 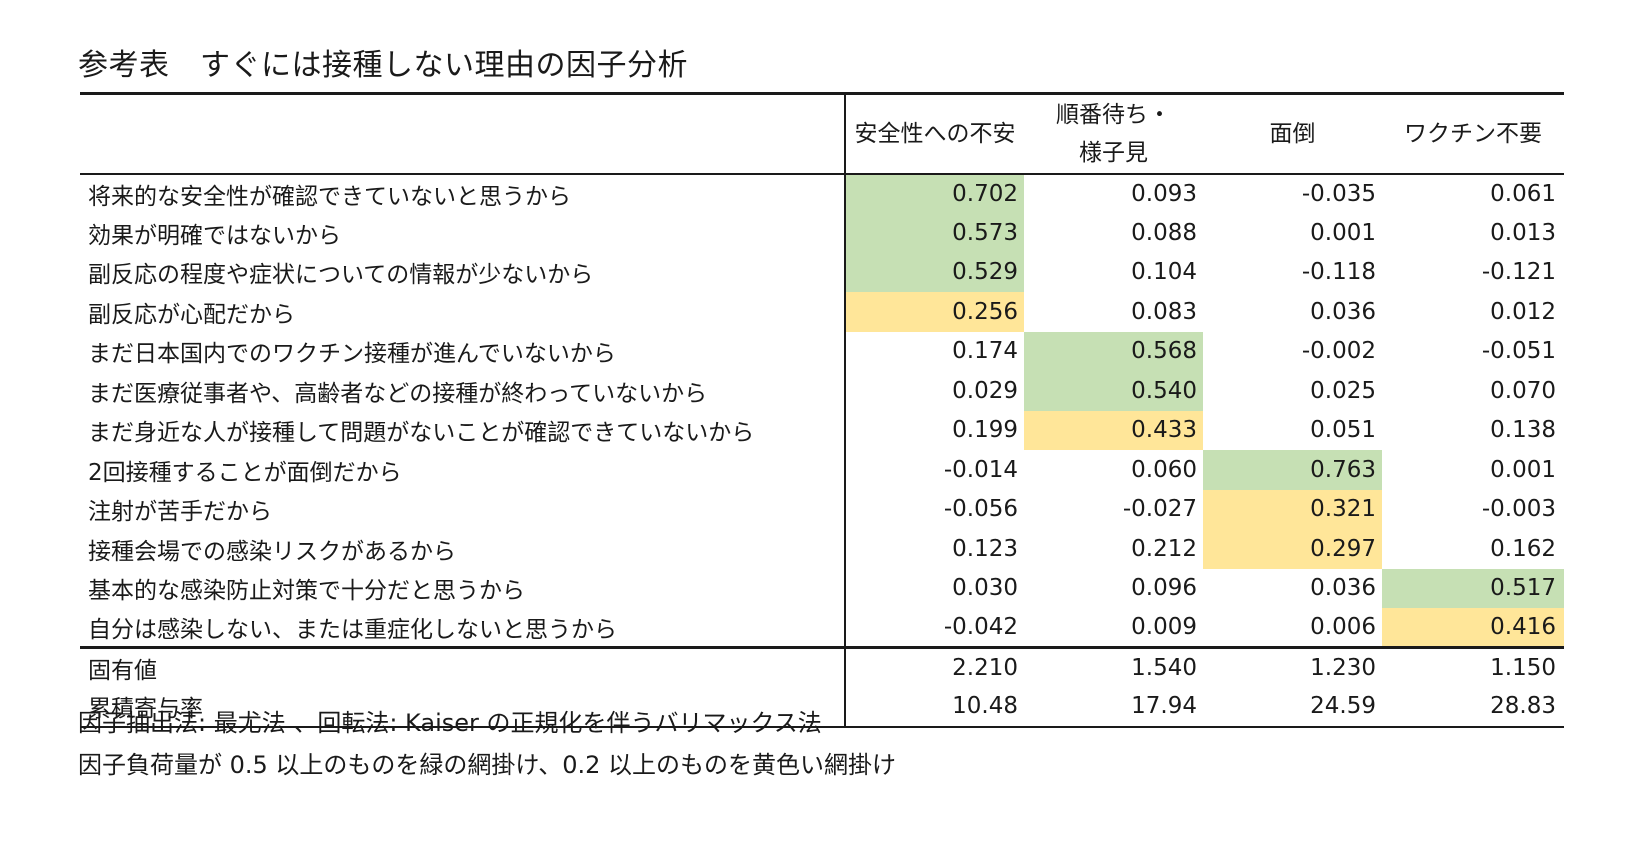 I want to click on loading-value-cell: 0.009, so click(x=1164, y=627).